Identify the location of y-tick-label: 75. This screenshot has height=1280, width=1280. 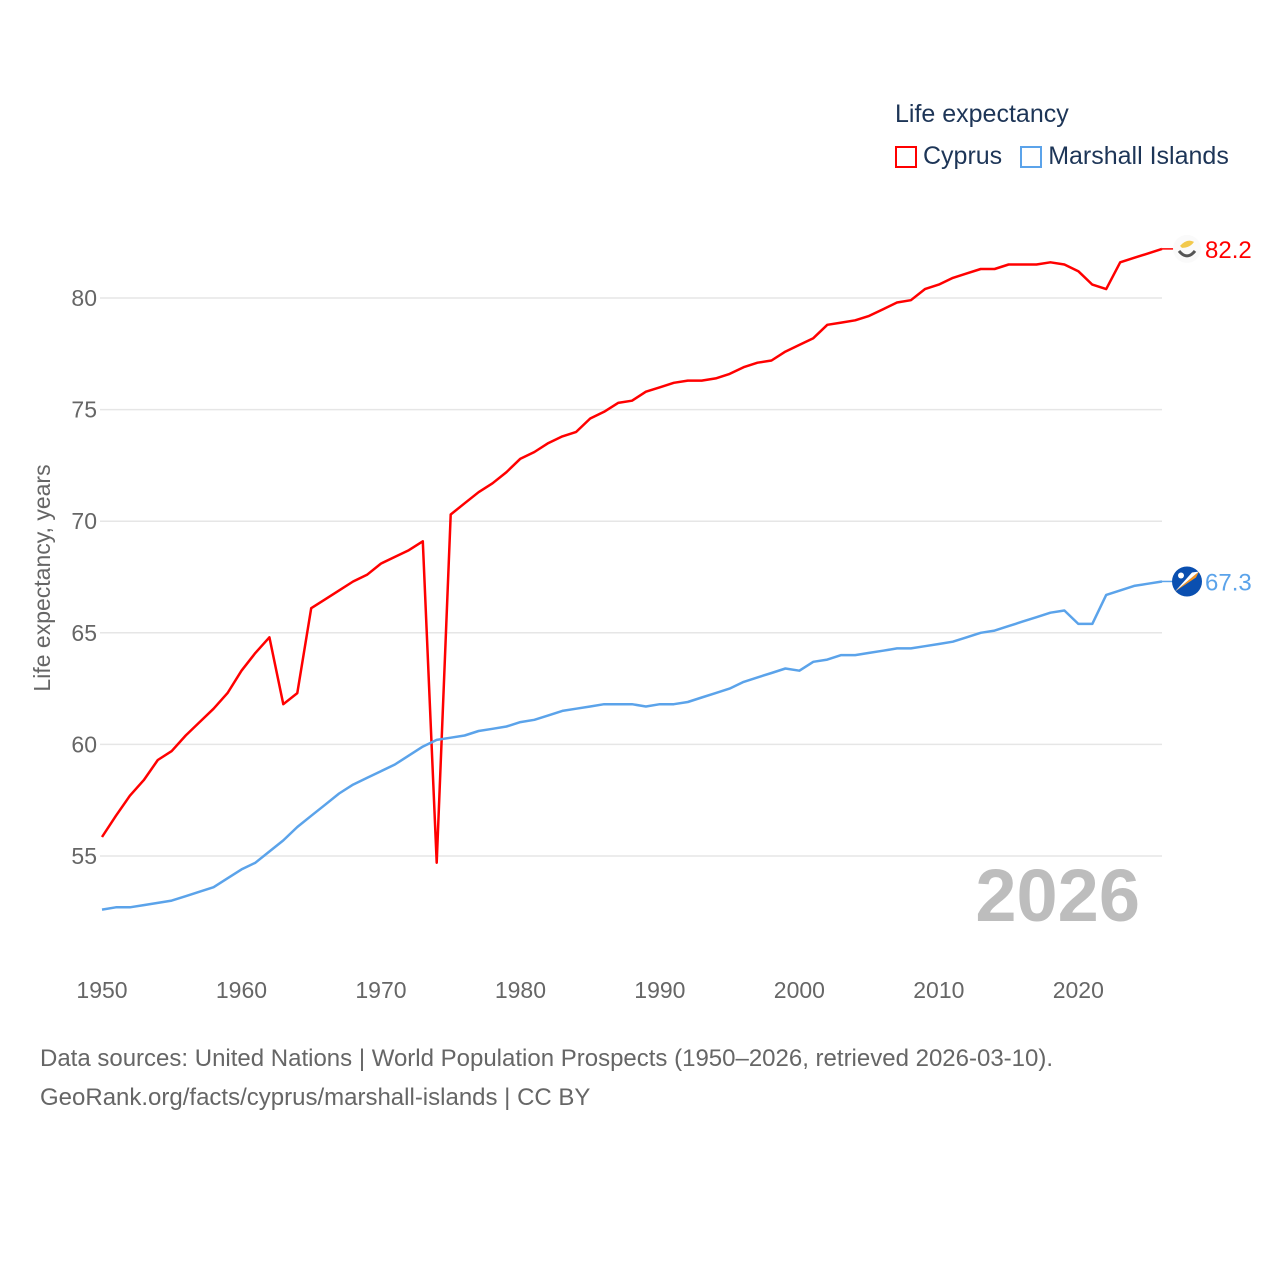
(84, 410).